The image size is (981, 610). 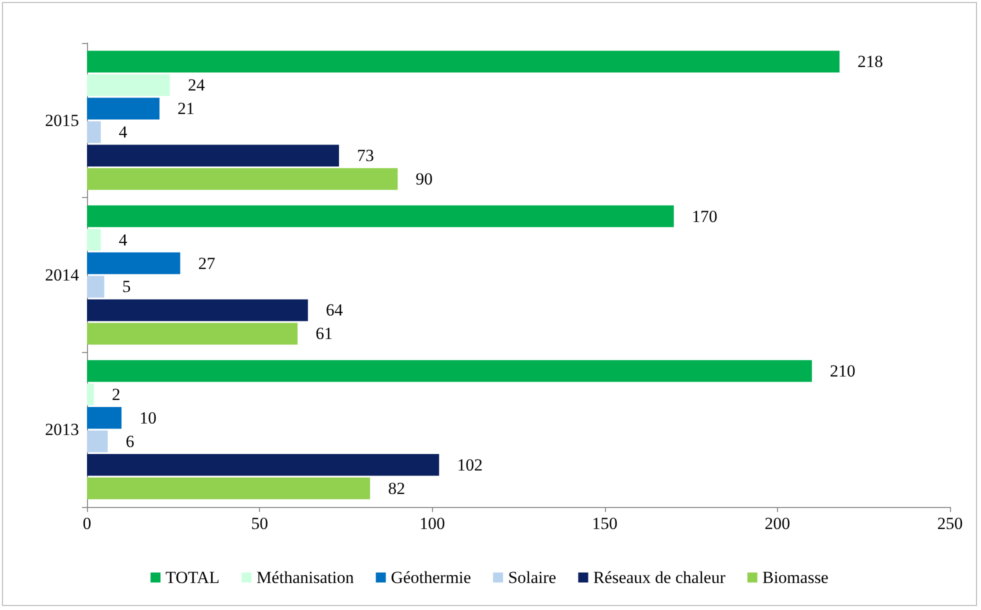 I want to click on data-label: 102, so click(x=470, y=464).